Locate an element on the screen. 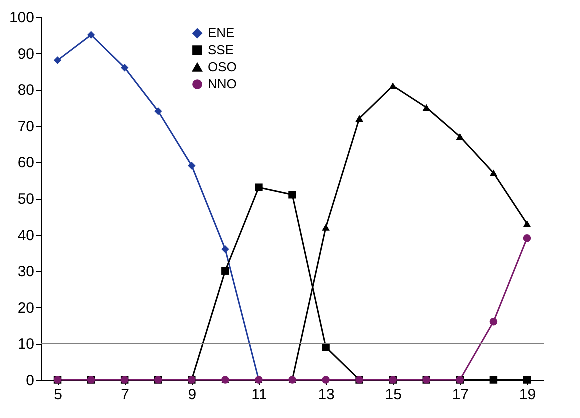  y-tick-label: 70 is located at coordinates (26, 127).